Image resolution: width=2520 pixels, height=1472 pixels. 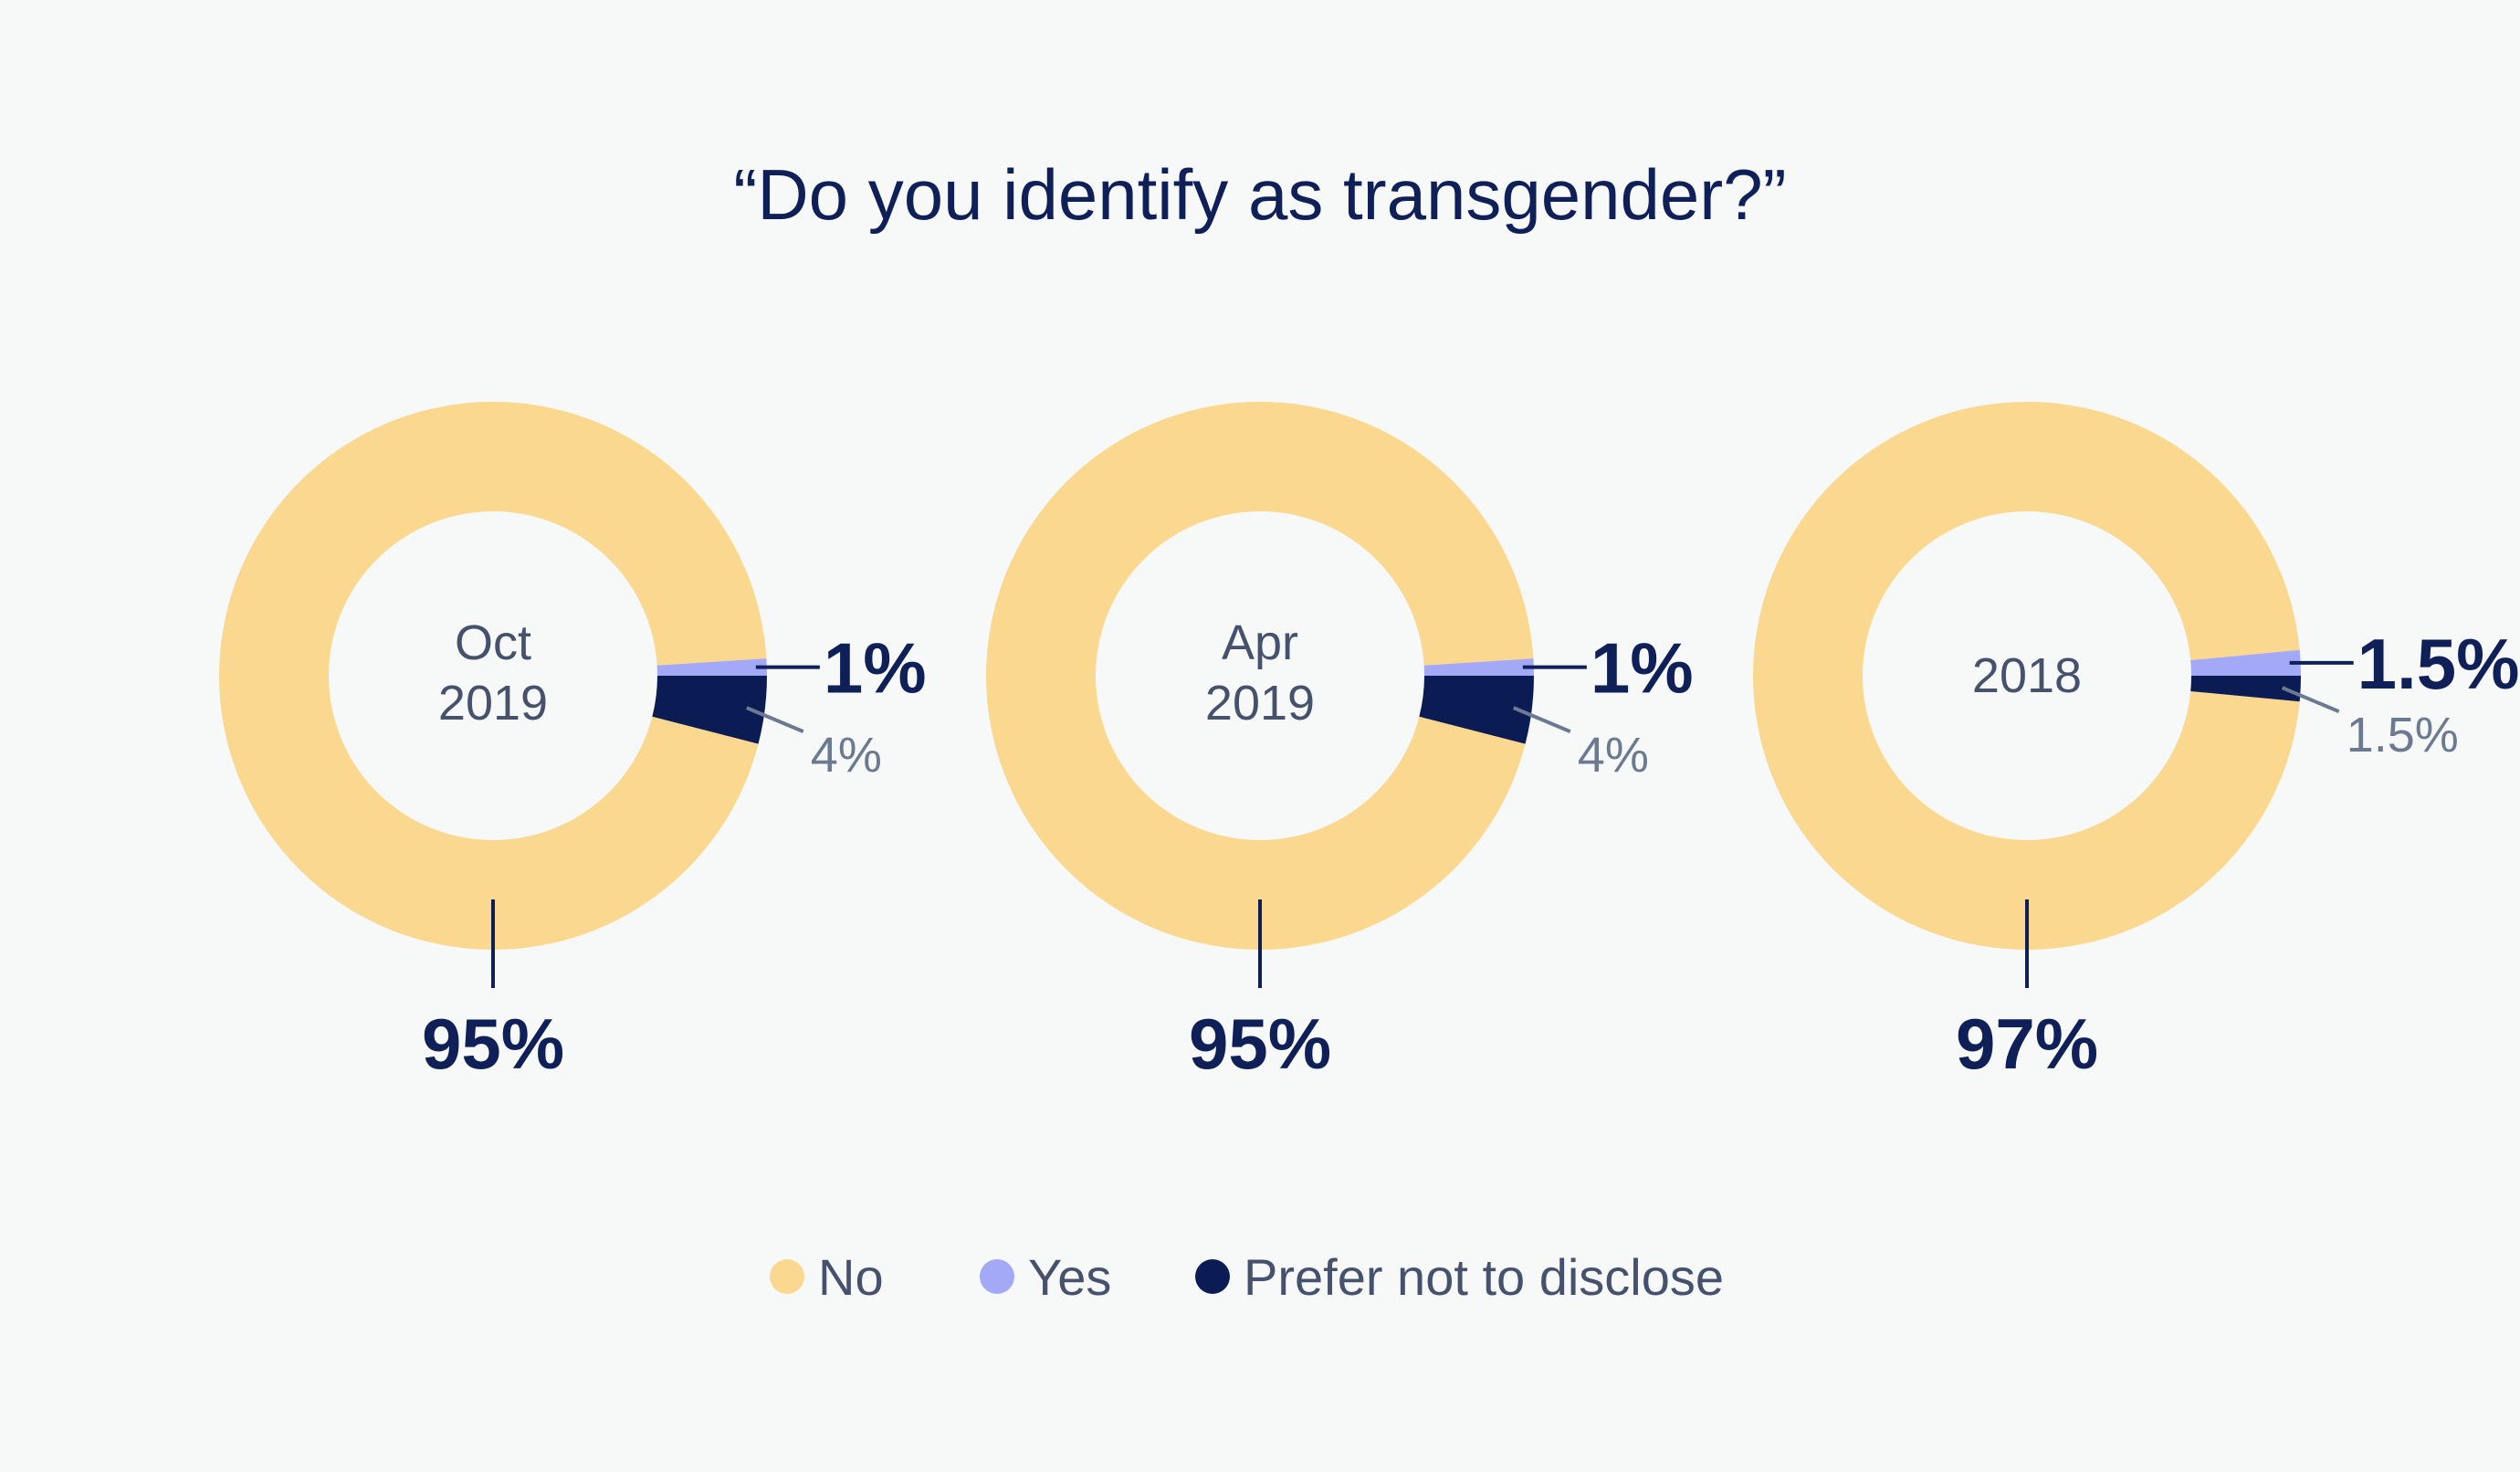 I want to click on legend-swatch-prefer-not-to-disclose, so click(x=1212, y=1276).